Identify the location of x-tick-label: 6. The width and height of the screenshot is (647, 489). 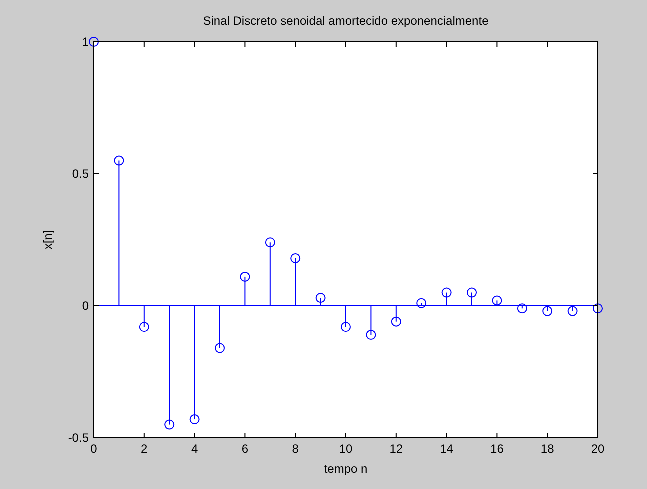
(245, 449).